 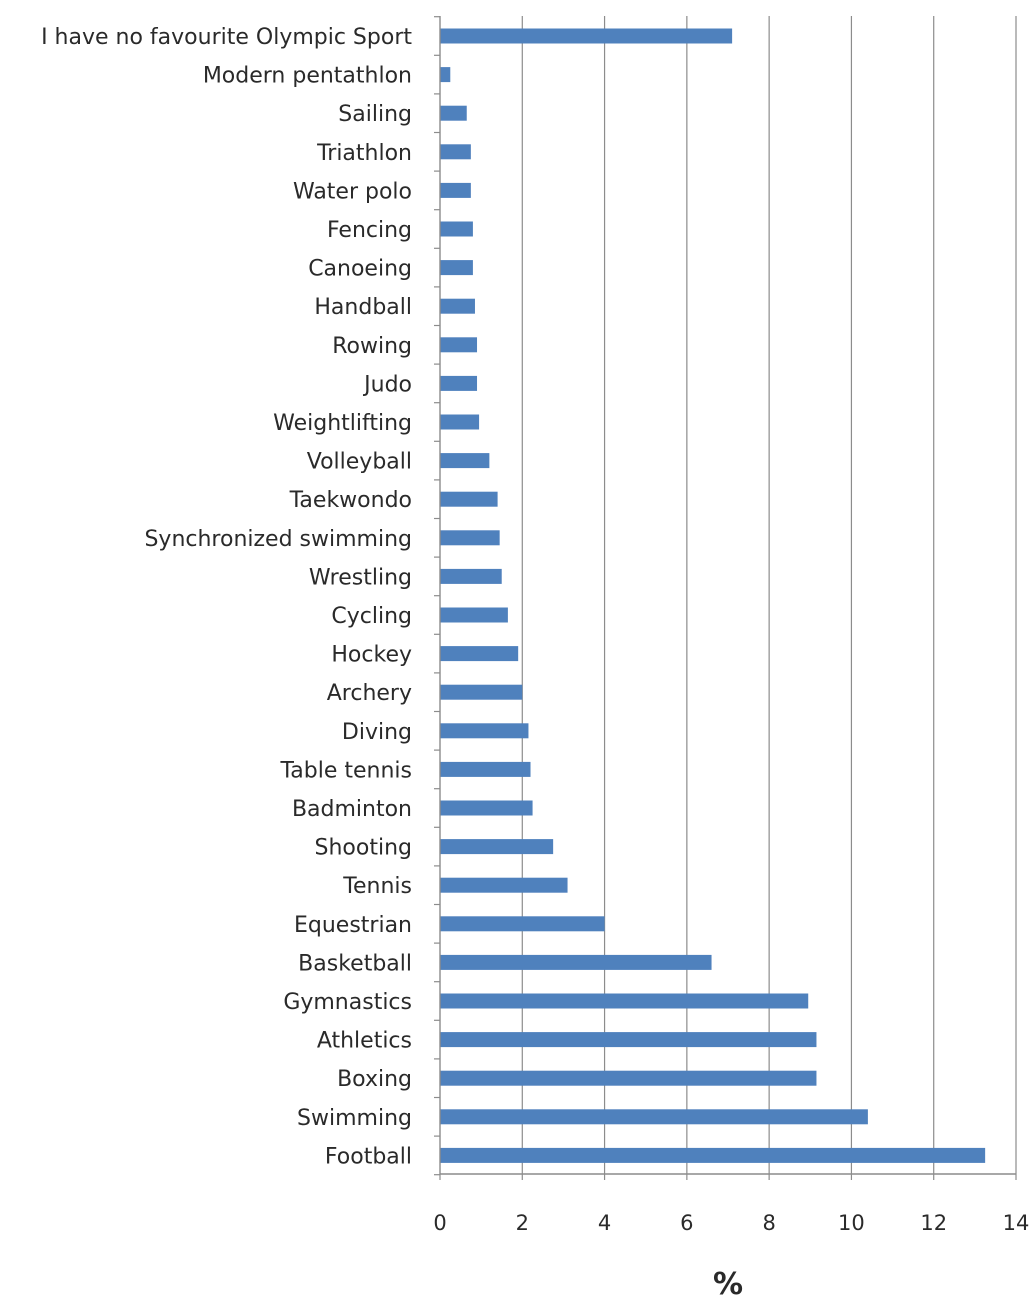 I want to click on category-label-6: Canoeing, so click(x=360, y=269).